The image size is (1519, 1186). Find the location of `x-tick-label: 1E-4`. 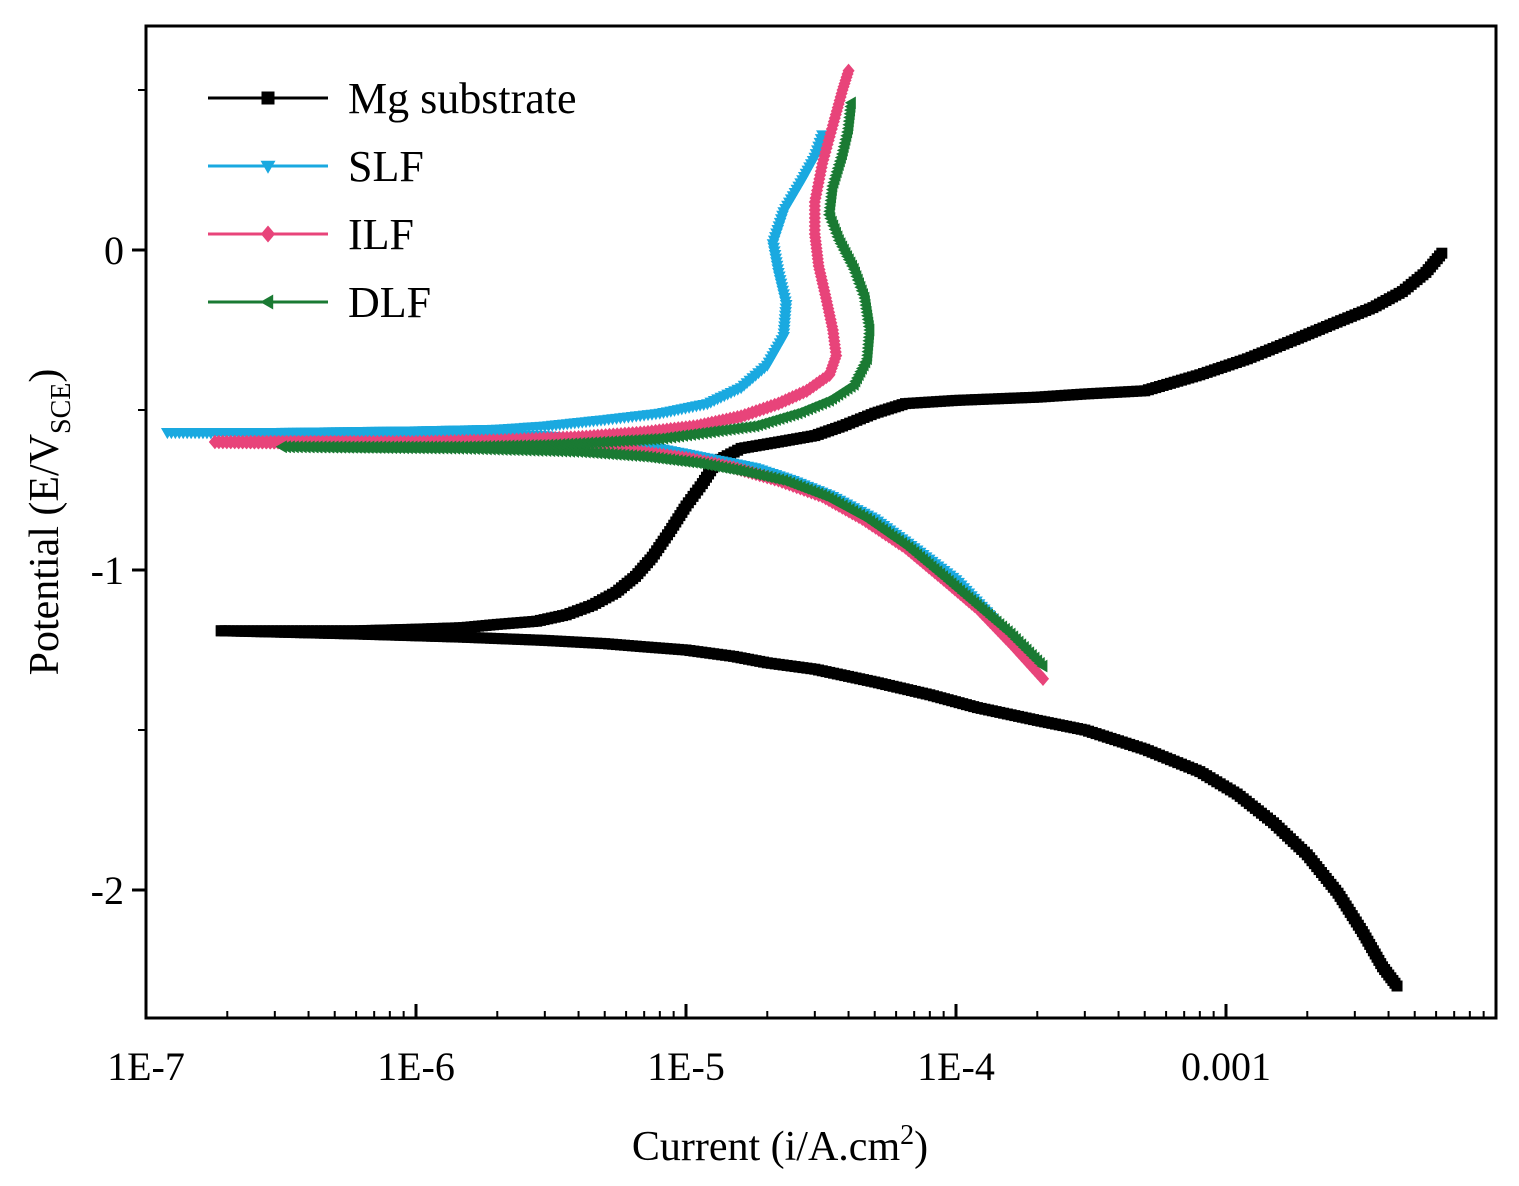

x-tick-label: 1E-4 is located at coordinates (956, 1066).